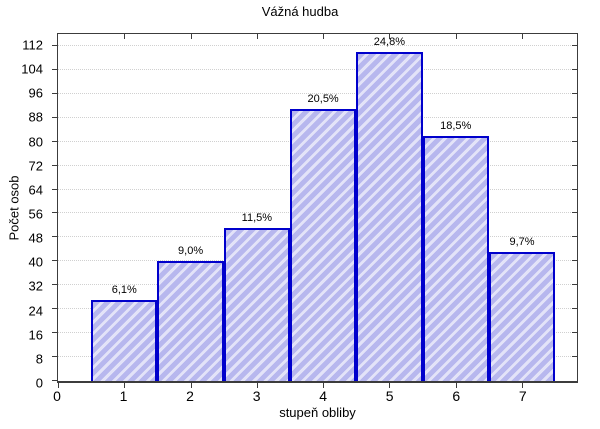 The image size is (600, 429). I want to click on y-tick-label: 24, so click(35, 311).